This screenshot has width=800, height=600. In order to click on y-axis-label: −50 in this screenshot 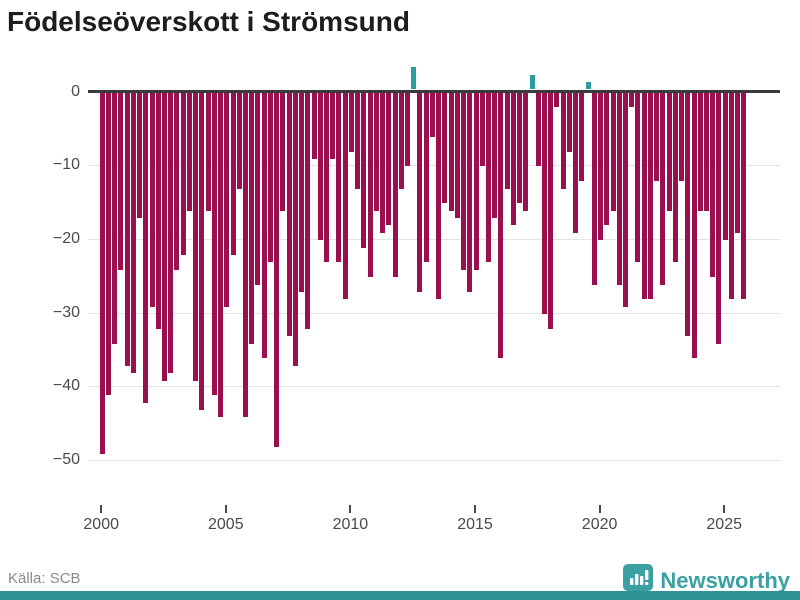, I will do `click(66, 460)`.